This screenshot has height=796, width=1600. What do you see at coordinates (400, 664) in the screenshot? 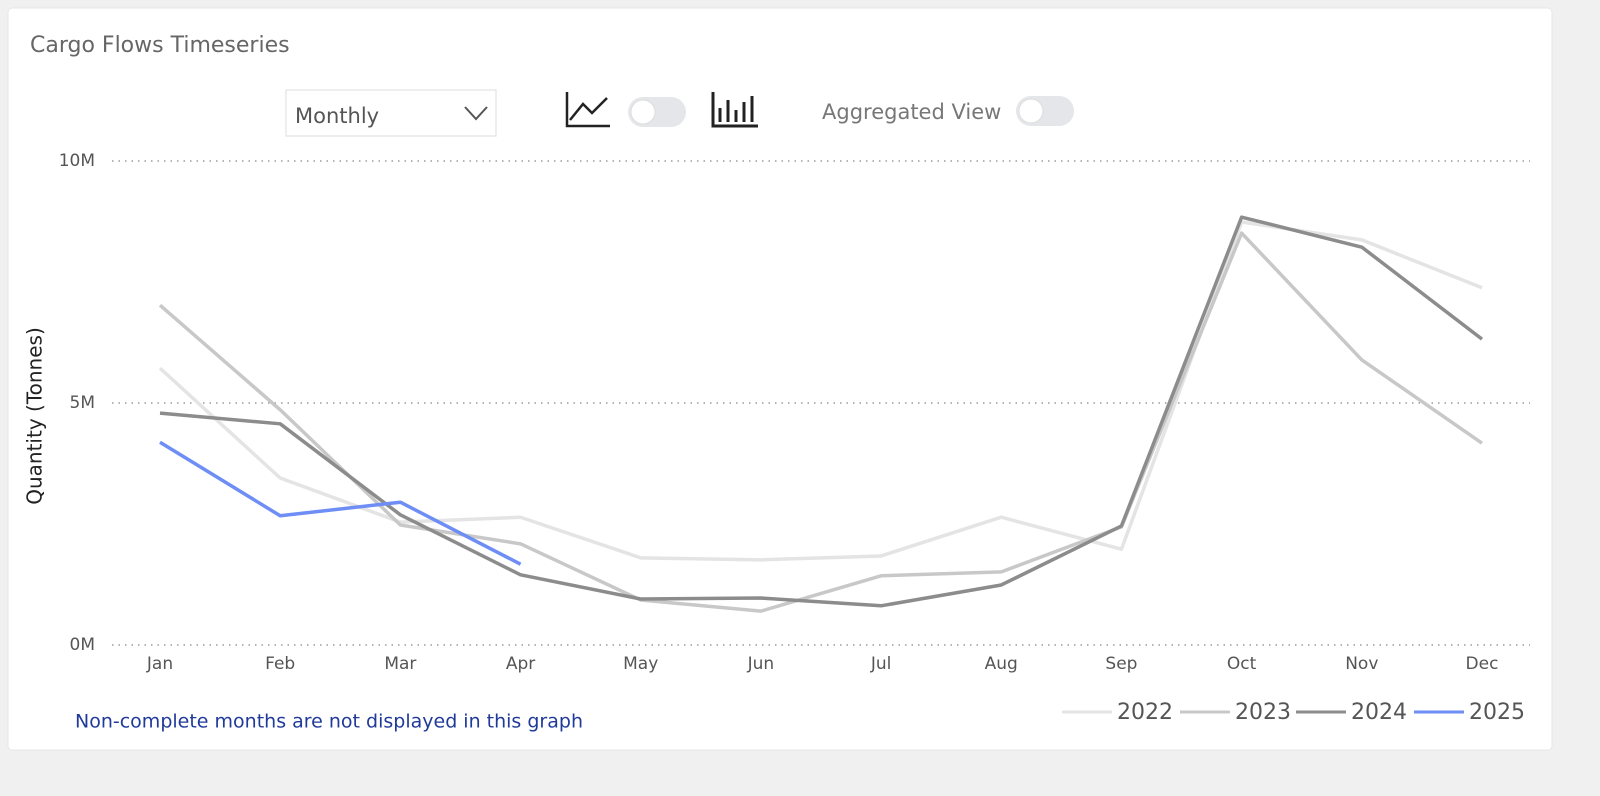
I see `x-tick-label: Mar` at bounding box center [400, 664].